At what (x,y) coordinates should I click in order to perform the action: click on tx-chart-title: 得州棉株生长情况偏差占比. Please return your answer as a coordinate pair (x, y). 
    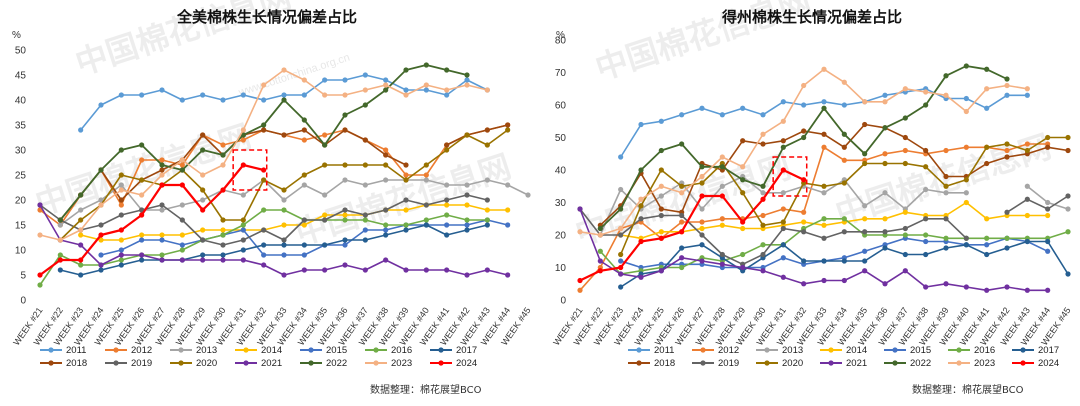
    Looking at the image, I should click on (811, 17).